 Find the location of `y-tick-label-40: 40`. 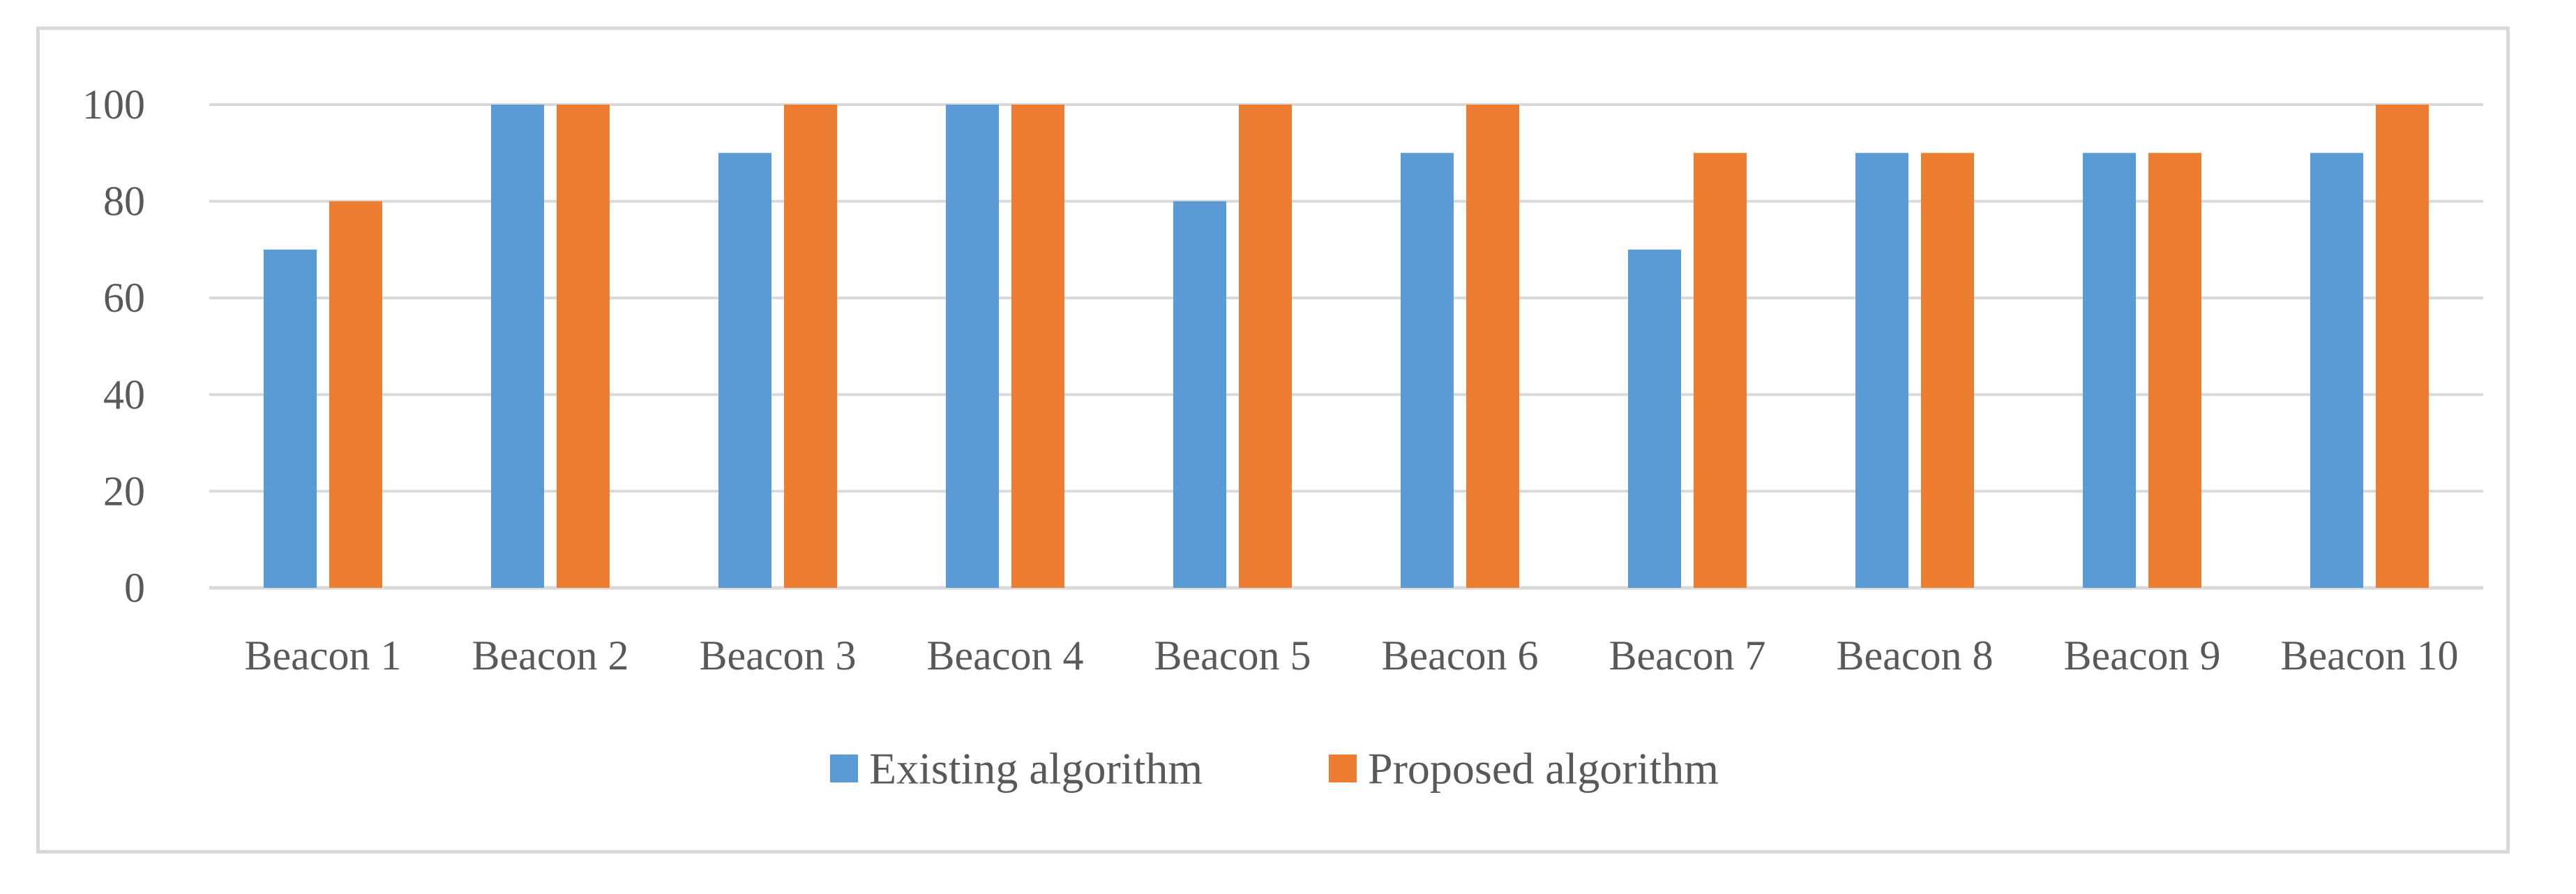

y-tick-label-40: 40 is located at coordinates (124, 395).